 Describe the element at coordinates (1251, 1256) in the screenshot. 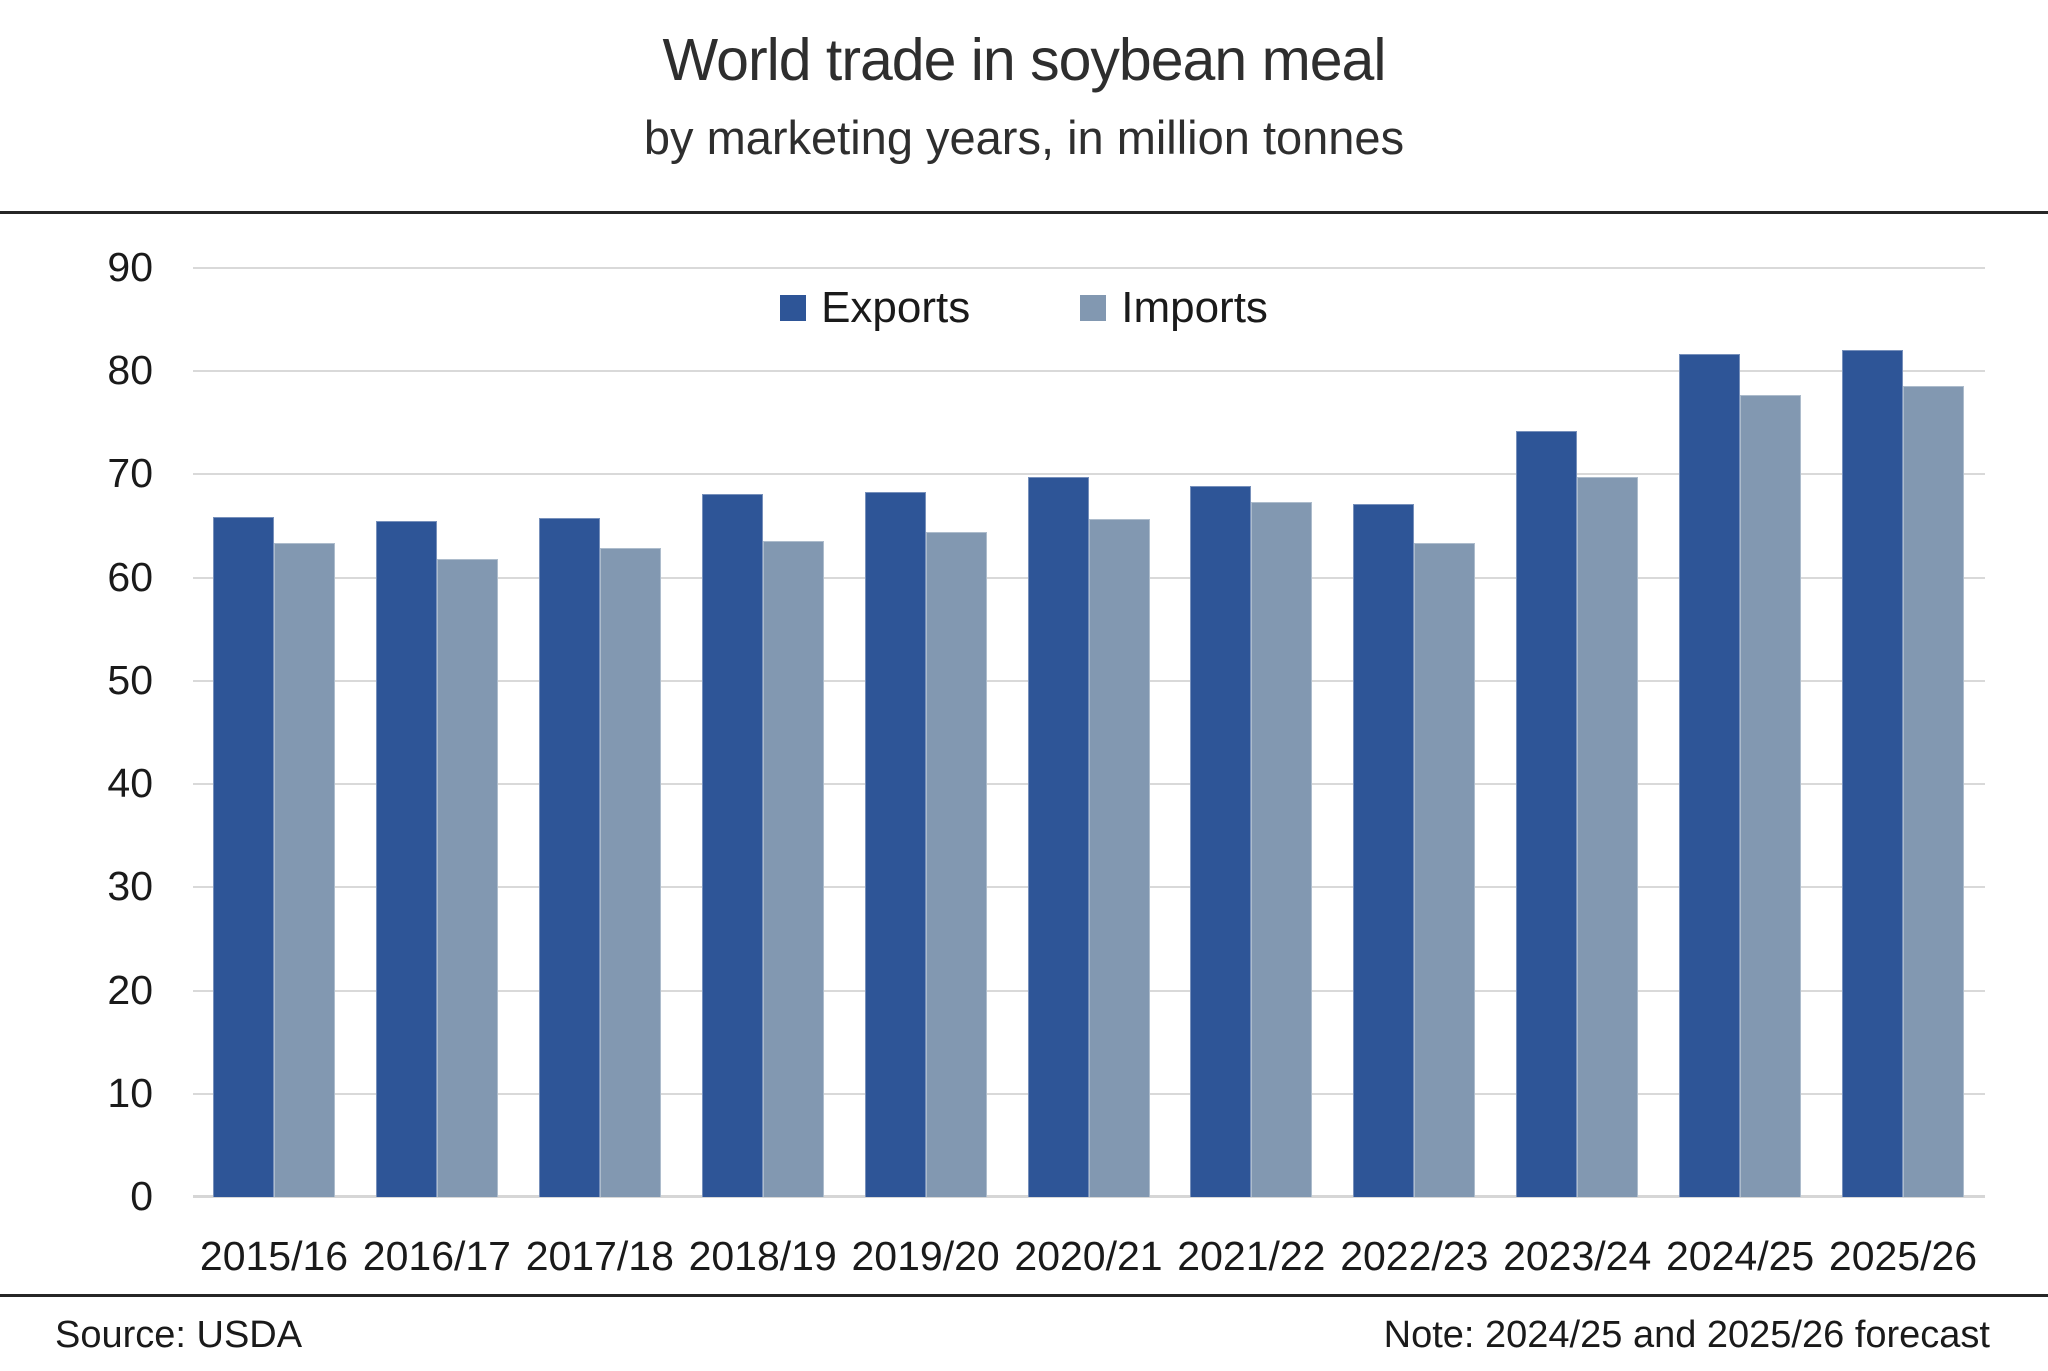

I see `x-axis-label-2021-22: 2021/22` at that location.